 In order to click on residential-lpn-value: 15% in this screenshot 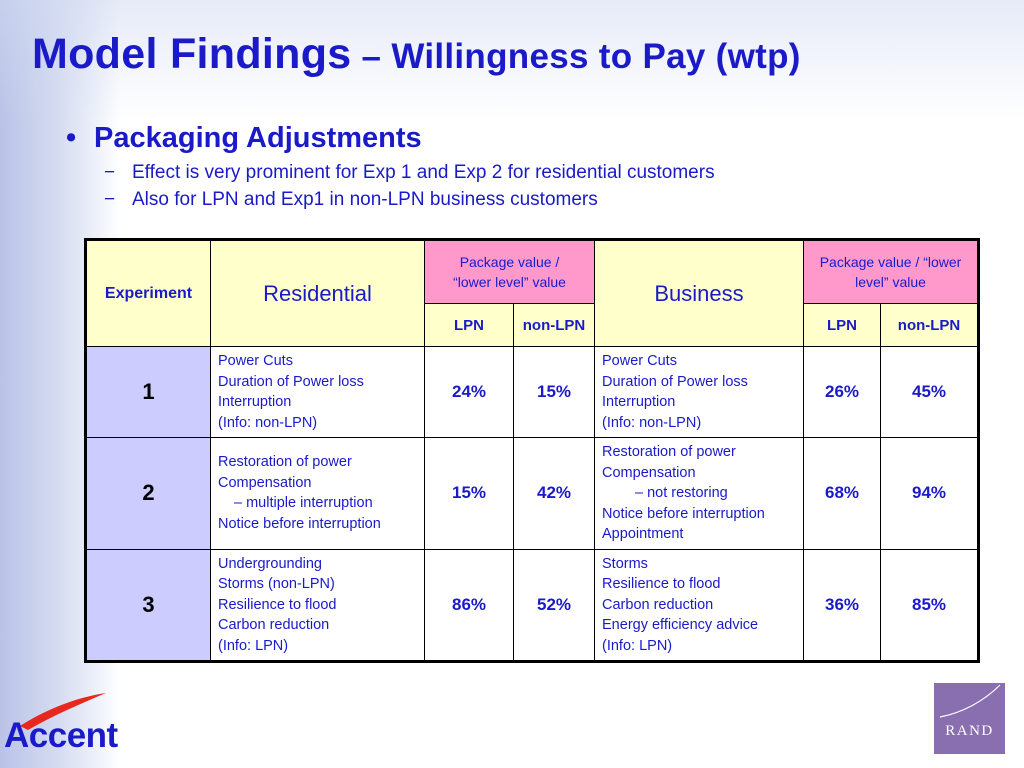, I will do `click(469, 493)`.